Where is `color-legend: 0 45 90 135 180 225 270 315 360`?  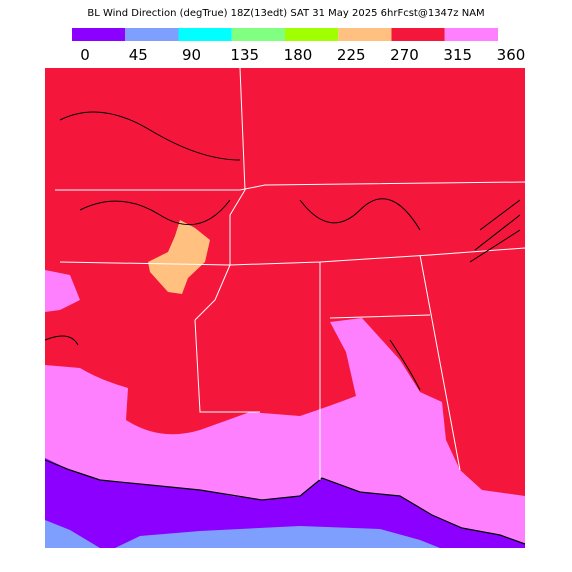
color-legend: 0 45 90 135 180 225 270 315 360 is located at coordinates (298, 46).